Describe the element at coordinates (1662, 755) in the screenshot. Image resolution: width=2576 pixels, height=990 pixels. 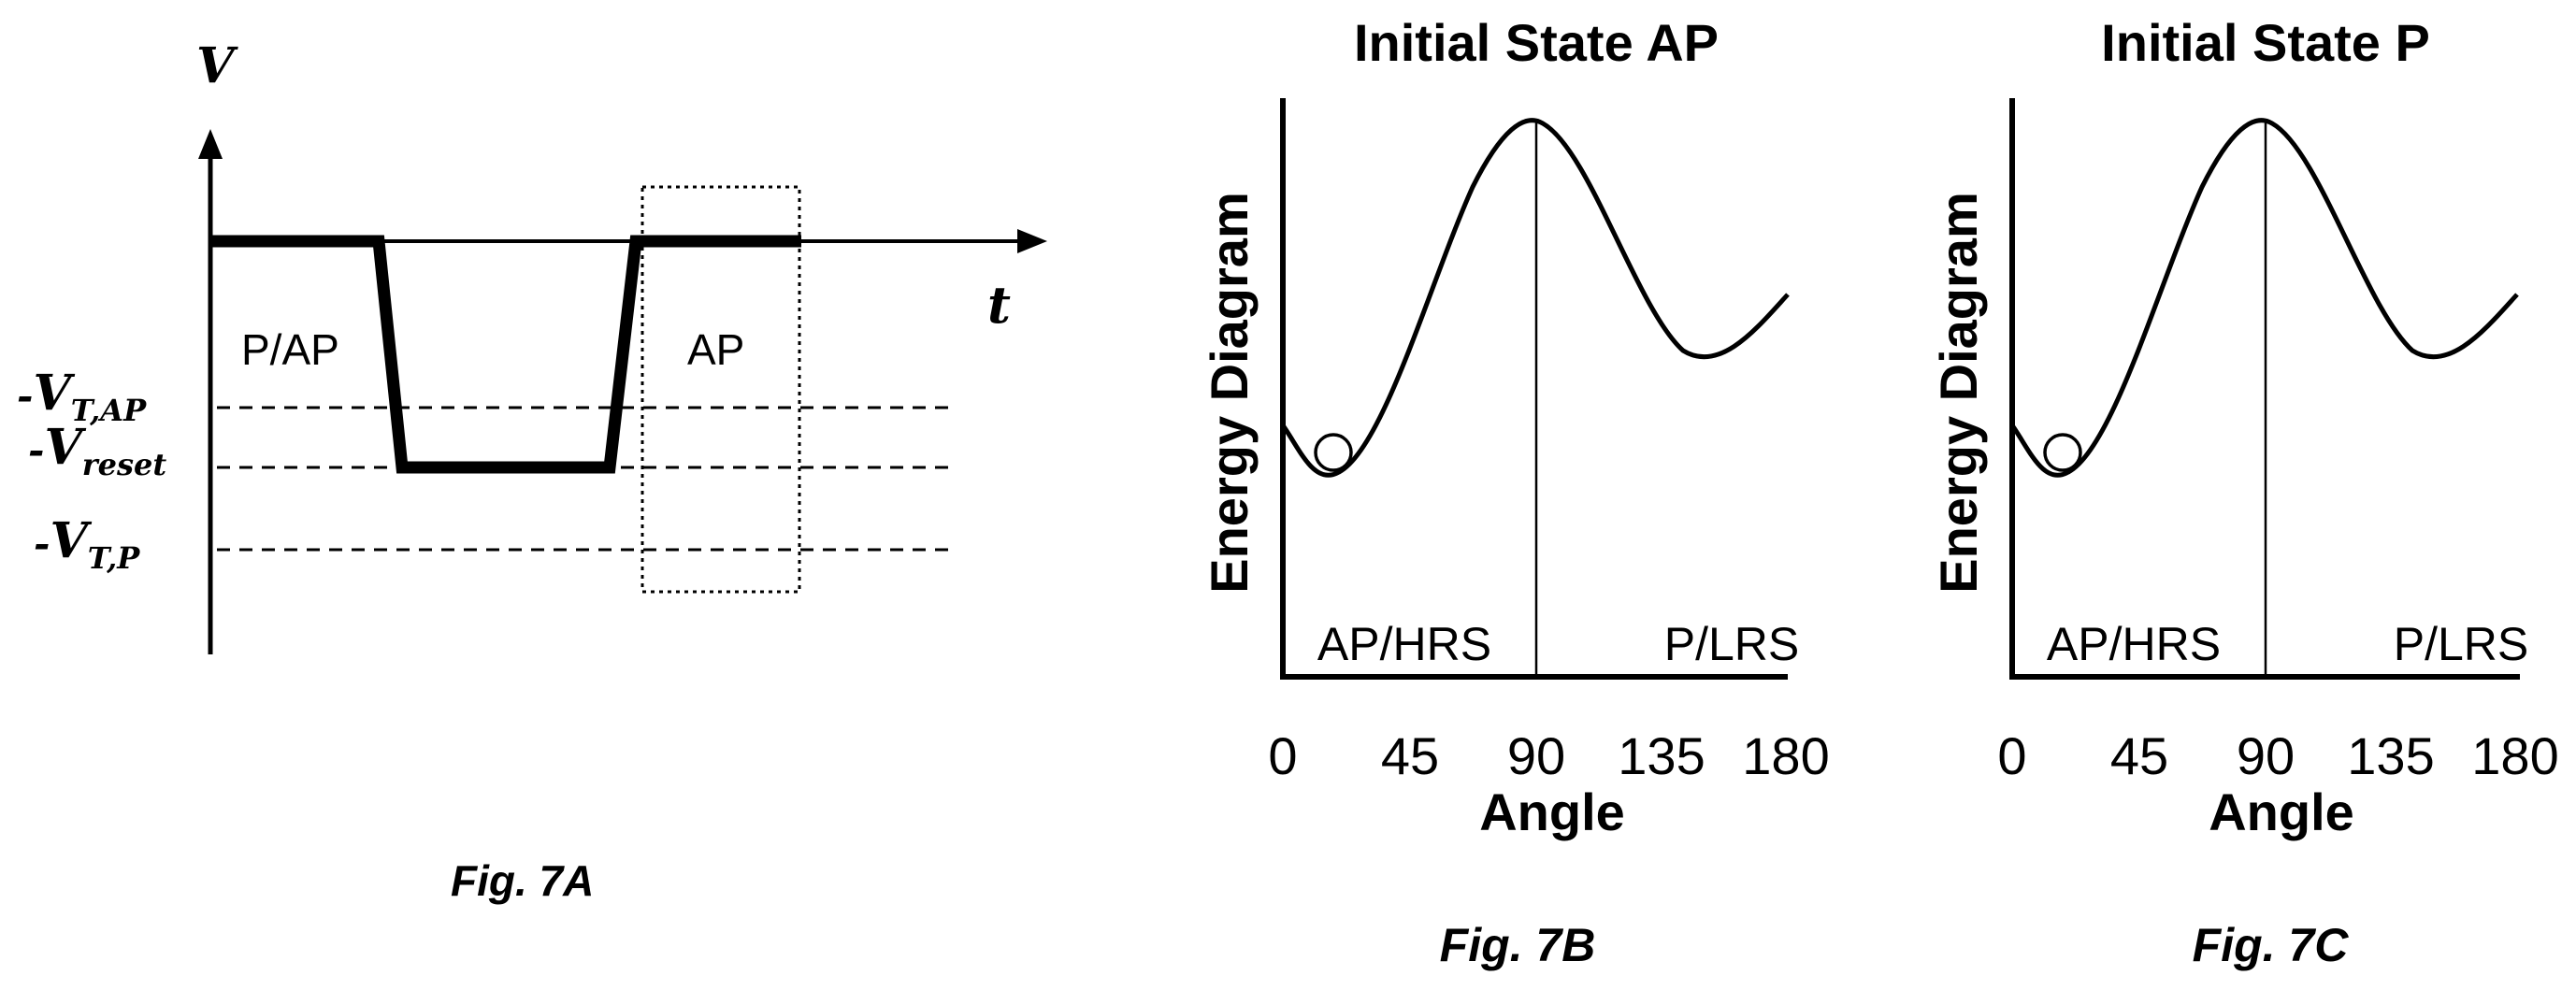
I see `fig7b-xtick-135: 135` at that location.